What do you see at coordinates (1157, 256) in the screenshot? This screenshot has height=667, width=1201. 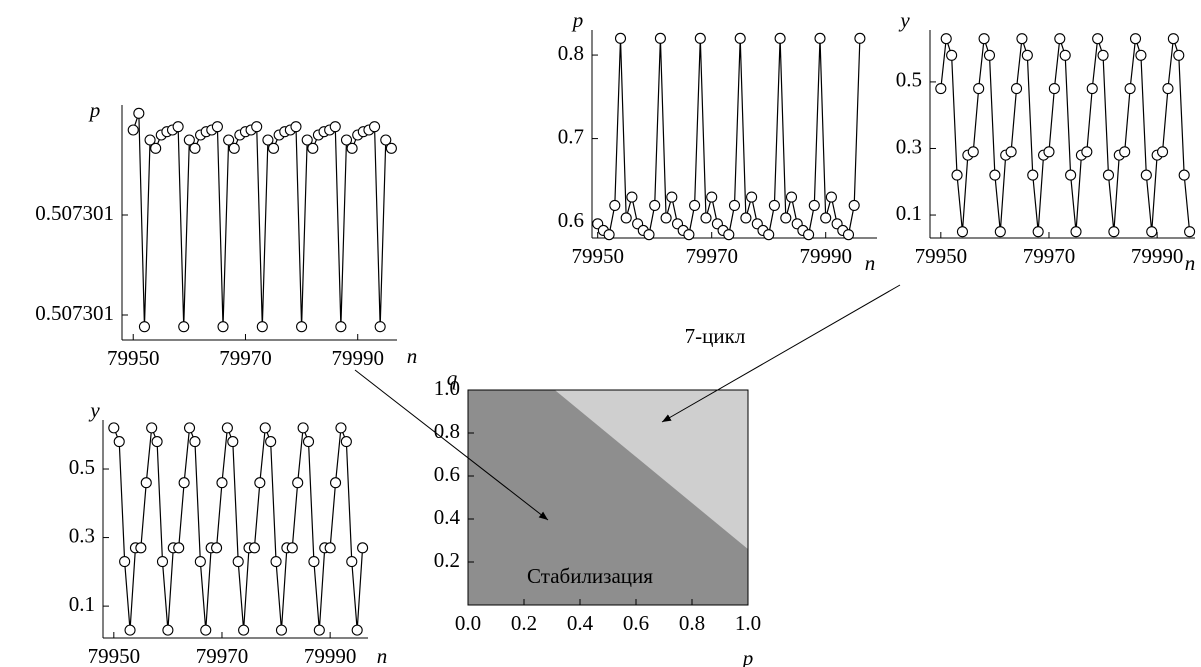 I see `x-tick-label: 79990` at bounding box center [1157, 256].